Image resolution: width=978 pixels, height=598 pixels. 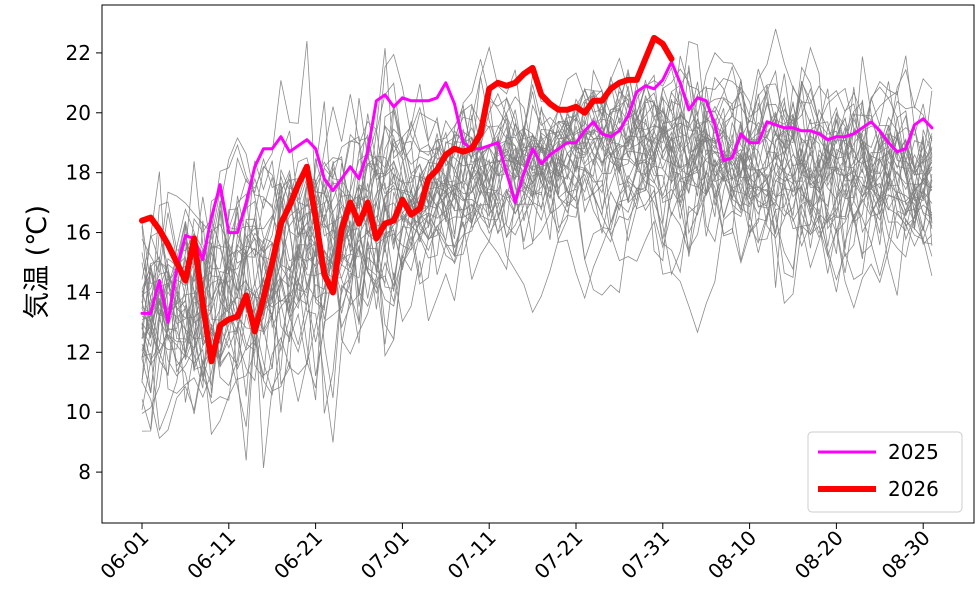 What do you see at coordinates (385, 555) in the screenshot?
I see `x-tick-label: 07-01` at bounding box center [385, 555].